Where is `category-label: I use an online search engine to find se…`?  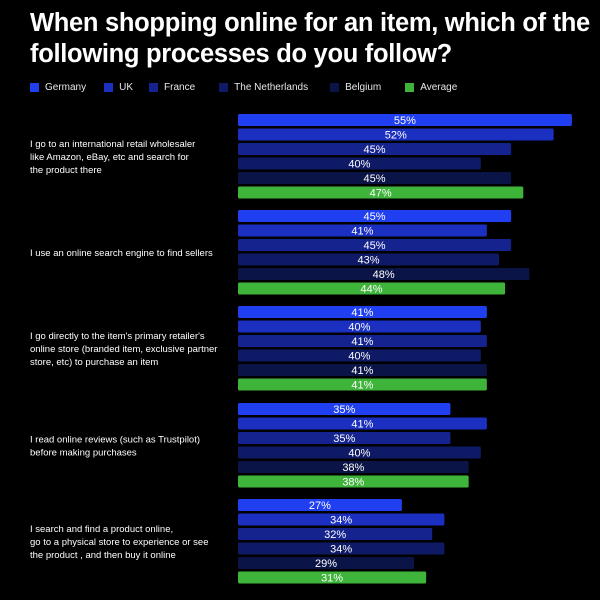
category-label: I use an online search engine to find se… is located at coordinates (121, 253).